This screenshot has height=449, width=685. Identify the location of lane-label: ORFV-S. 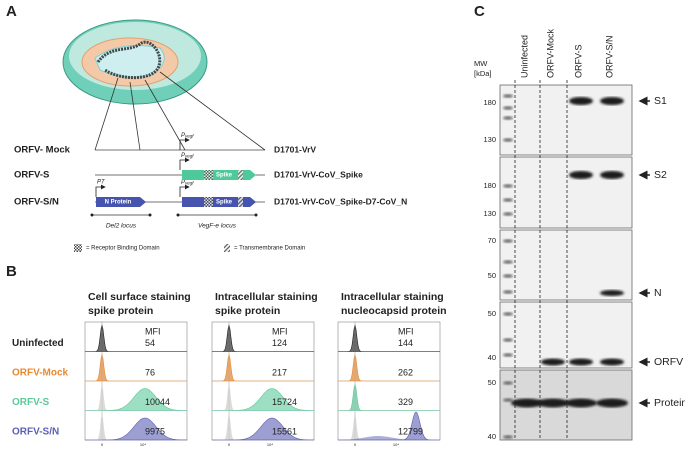
(578, 61).